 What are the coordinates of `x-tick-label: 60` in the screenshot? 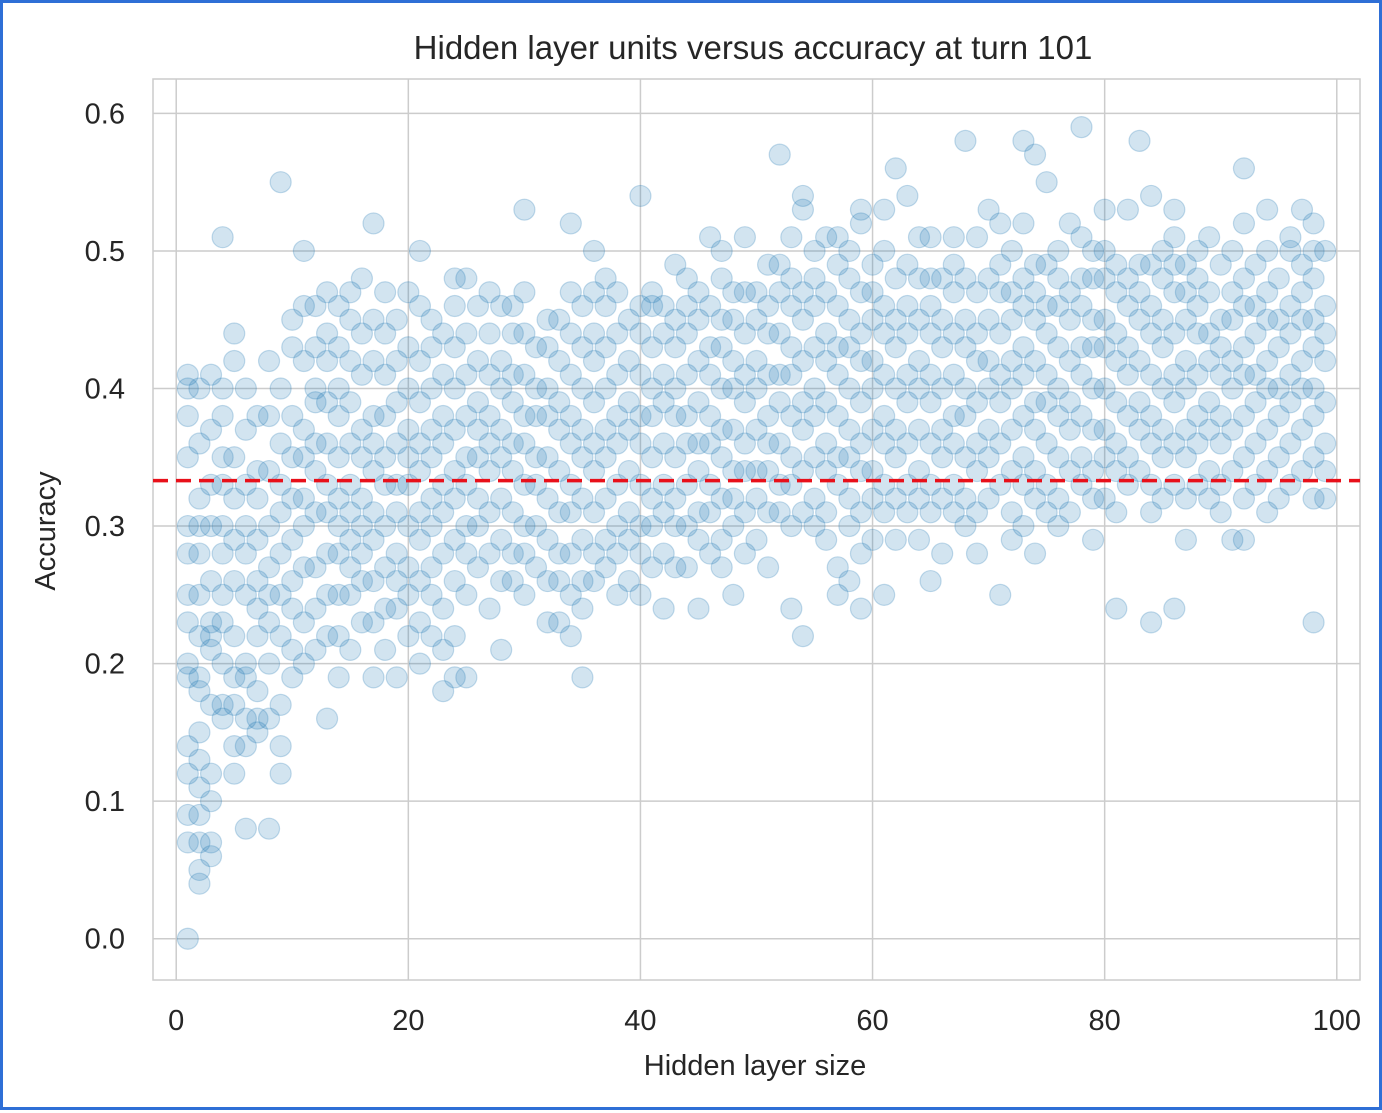 It's located at (872, 1021).